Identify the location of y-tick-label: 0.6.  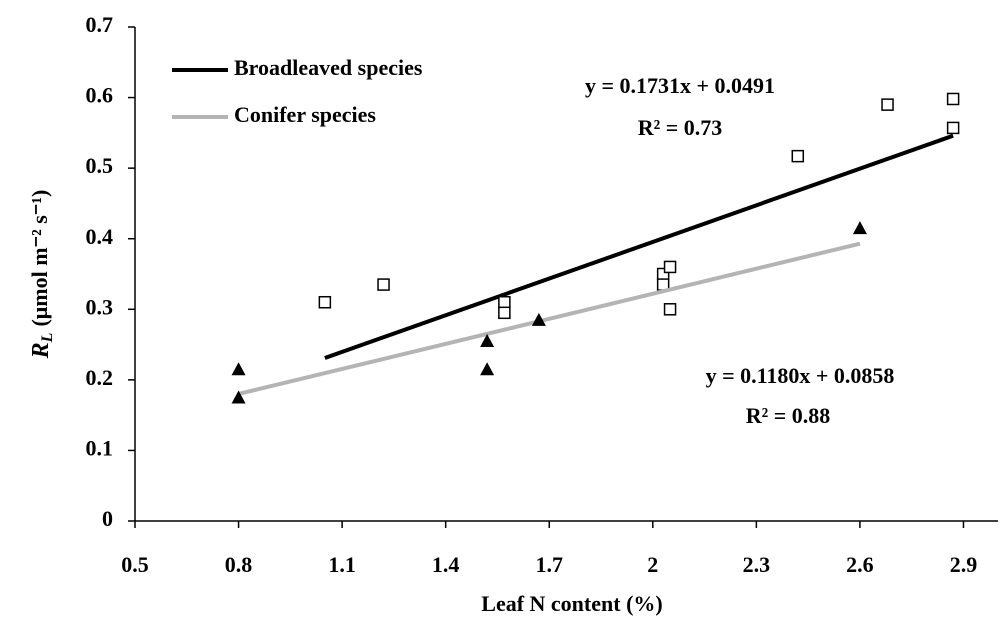
(100, 95).